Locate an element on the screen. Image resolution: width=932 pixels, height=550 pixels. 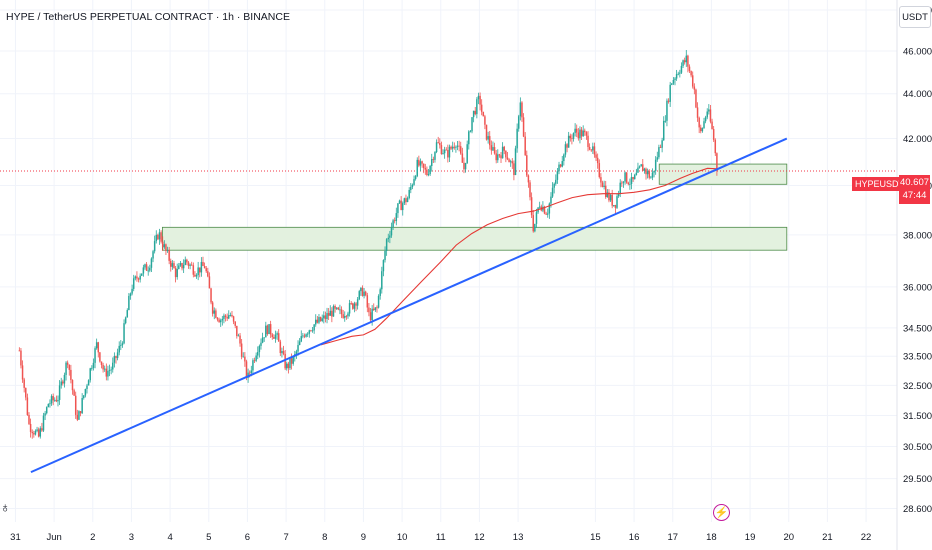
lightning-icon: ⚡ is located at coordinates (721, 512).